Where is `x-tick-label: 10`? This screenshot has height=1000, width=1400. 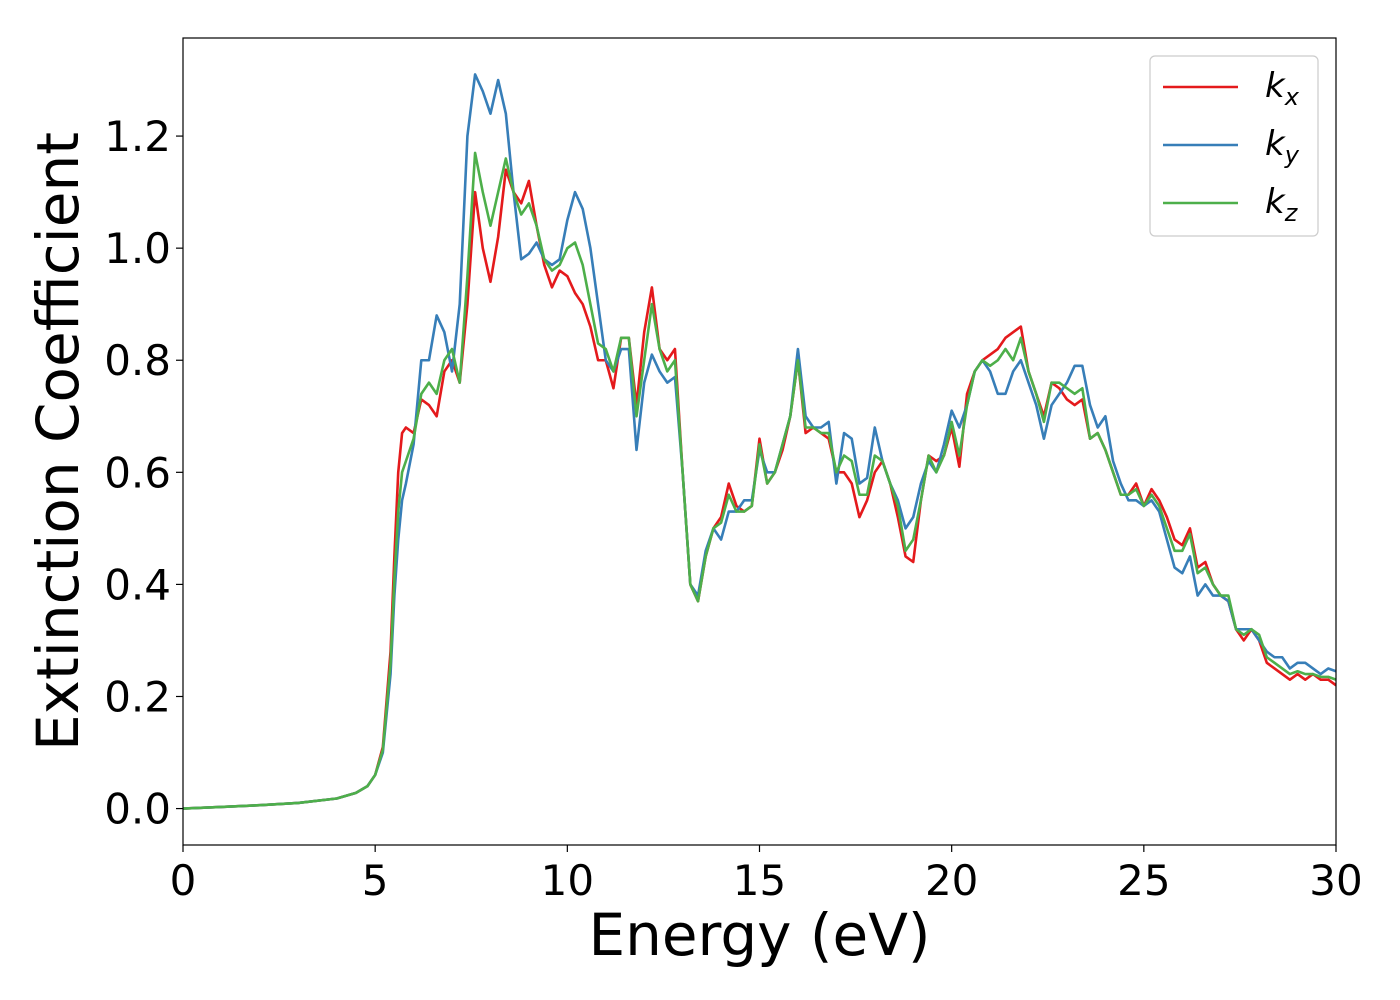 x-tick-label: 10 is located at coordinates (567, 880).